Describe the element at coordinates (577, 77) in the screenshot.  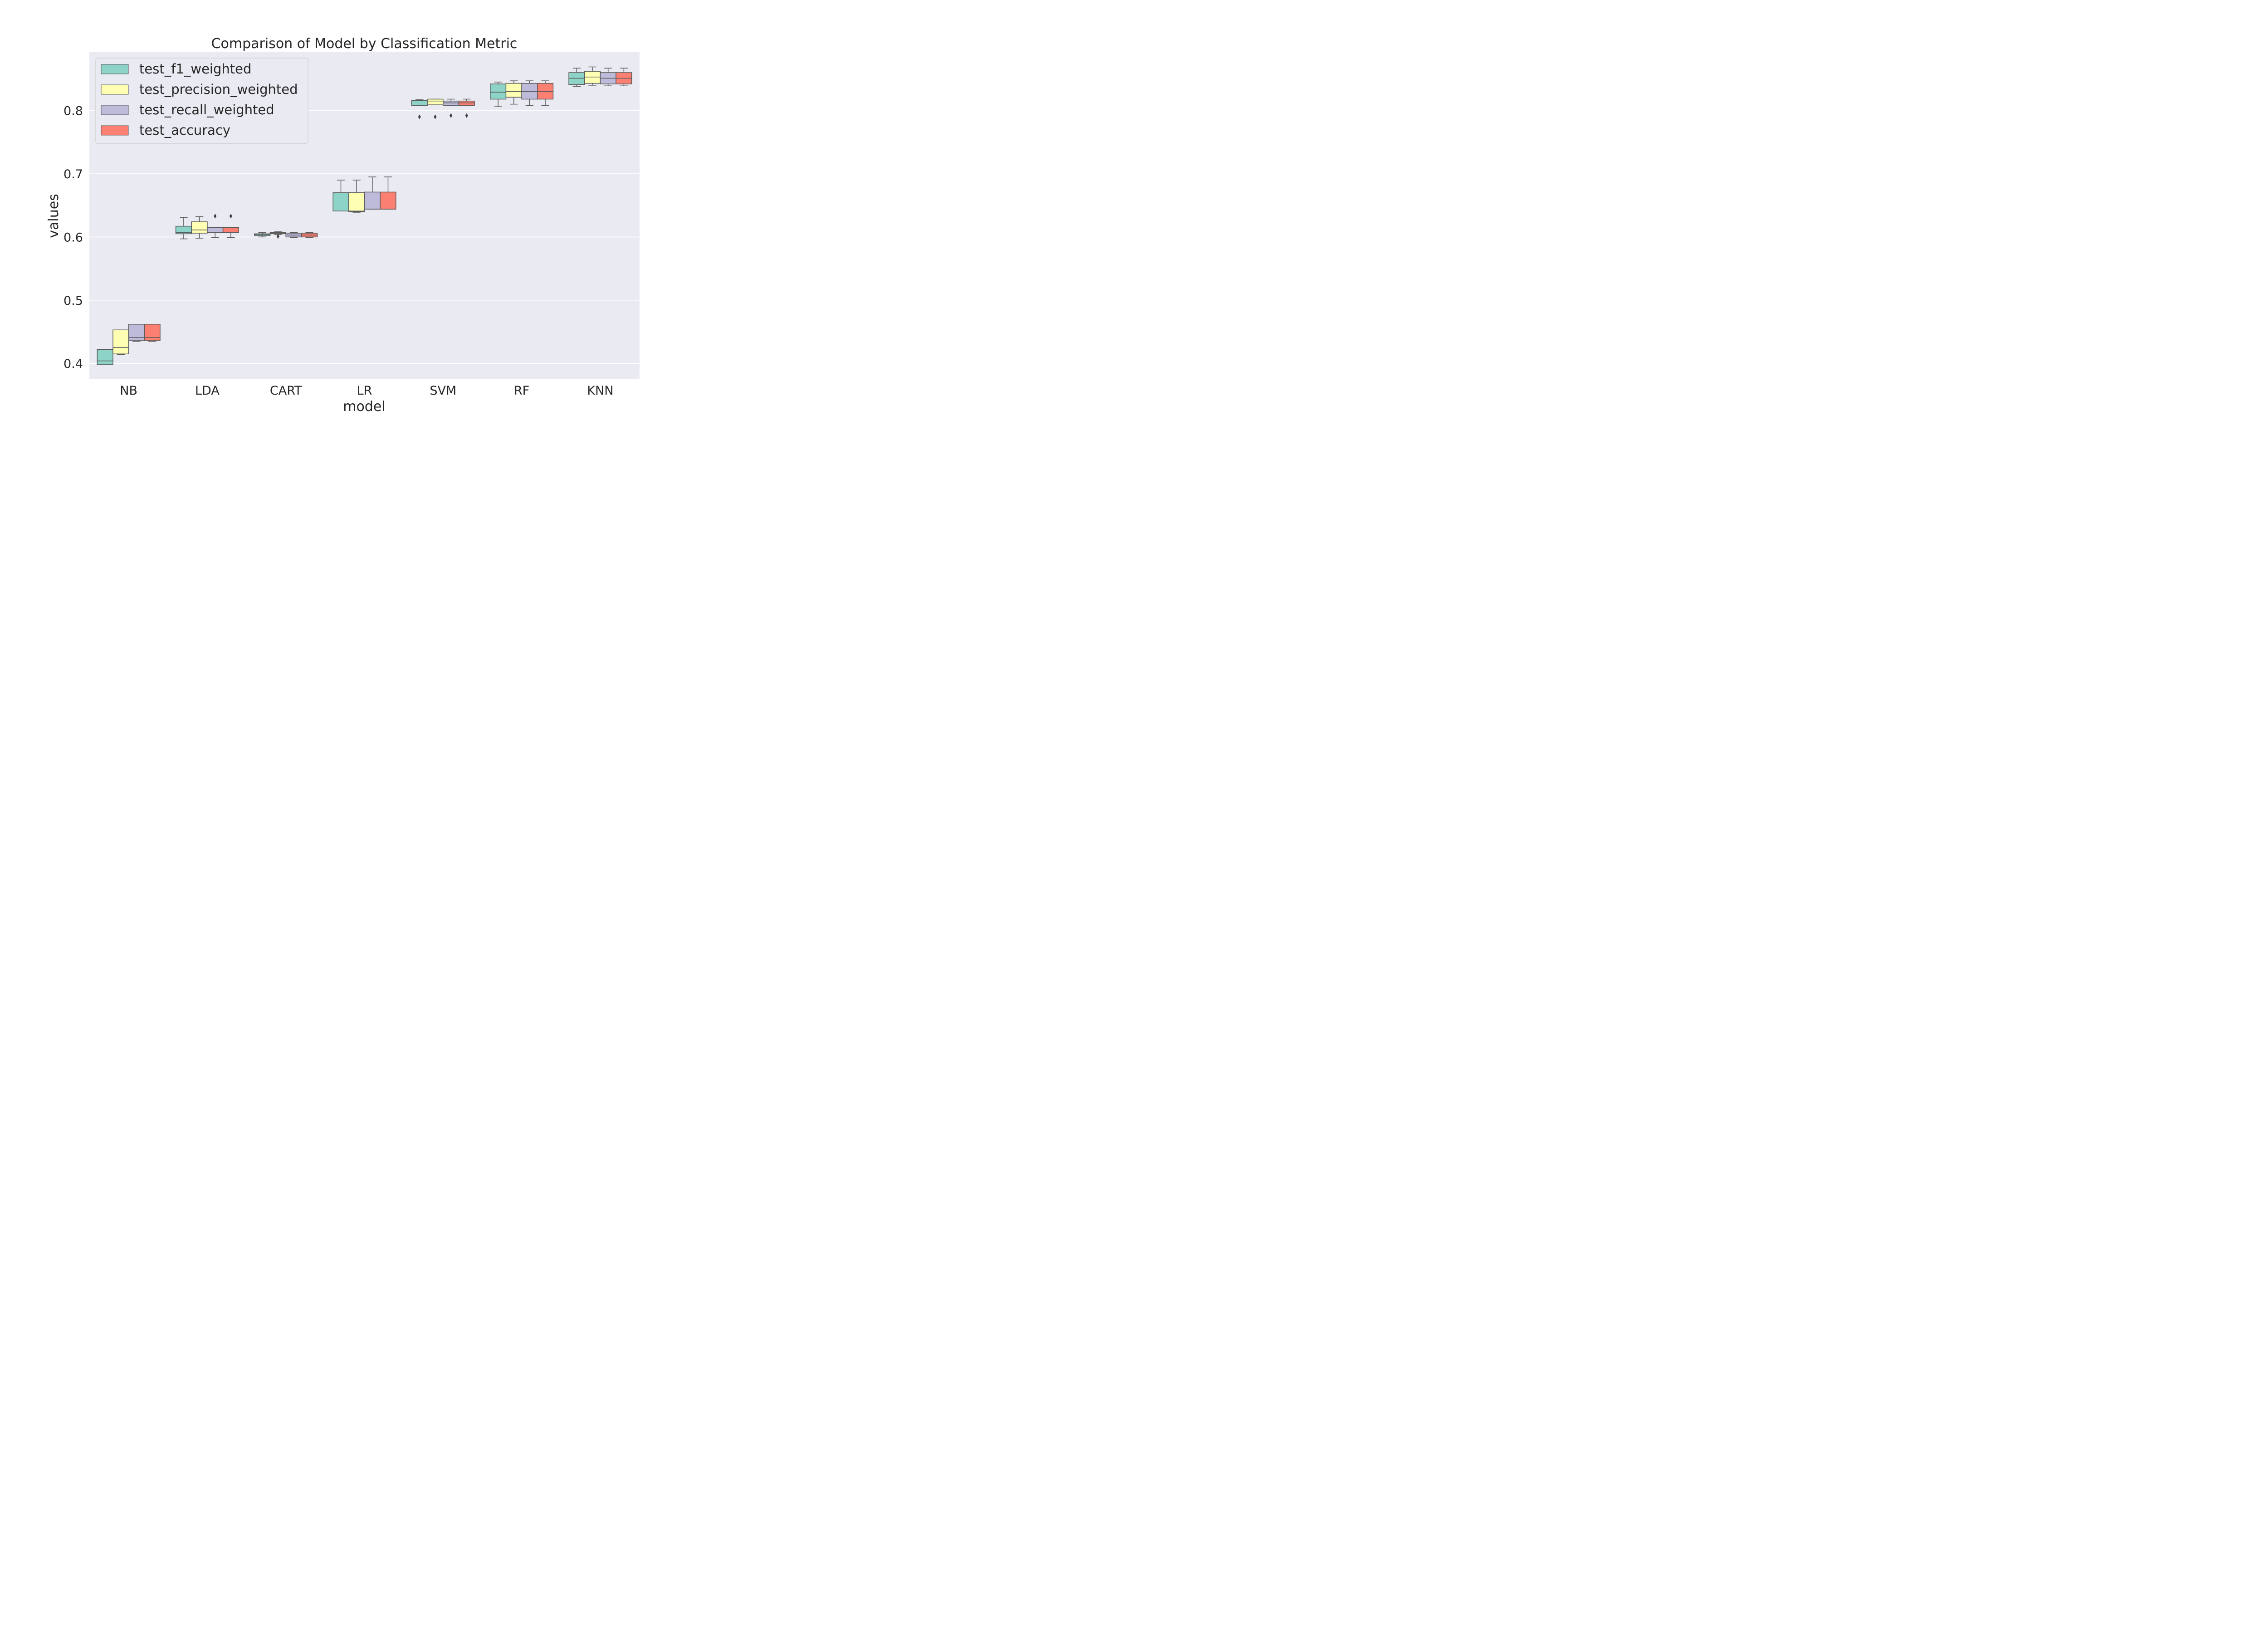
I see `box-KNN-test_f1_weighted` at that location.